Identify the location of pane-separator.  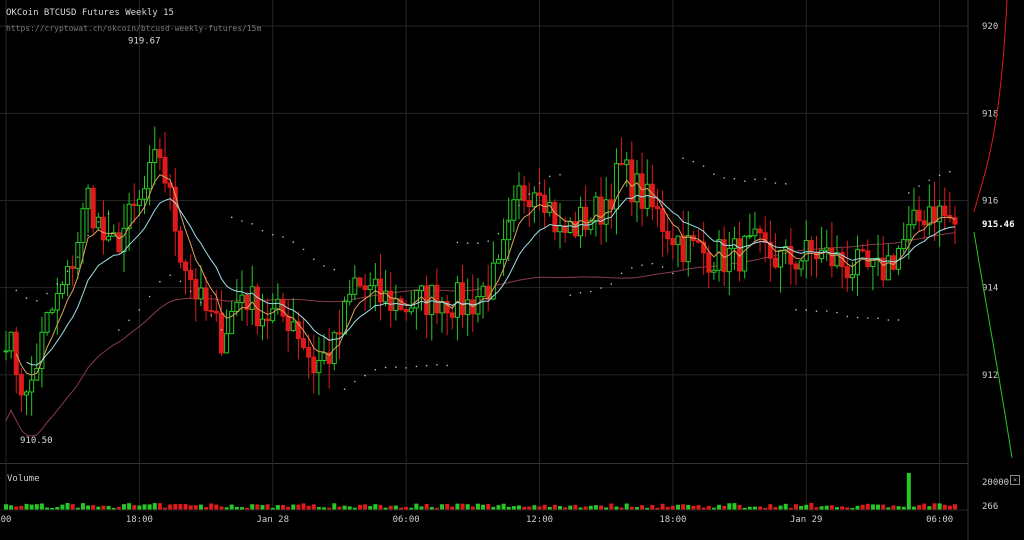
(484, 463).